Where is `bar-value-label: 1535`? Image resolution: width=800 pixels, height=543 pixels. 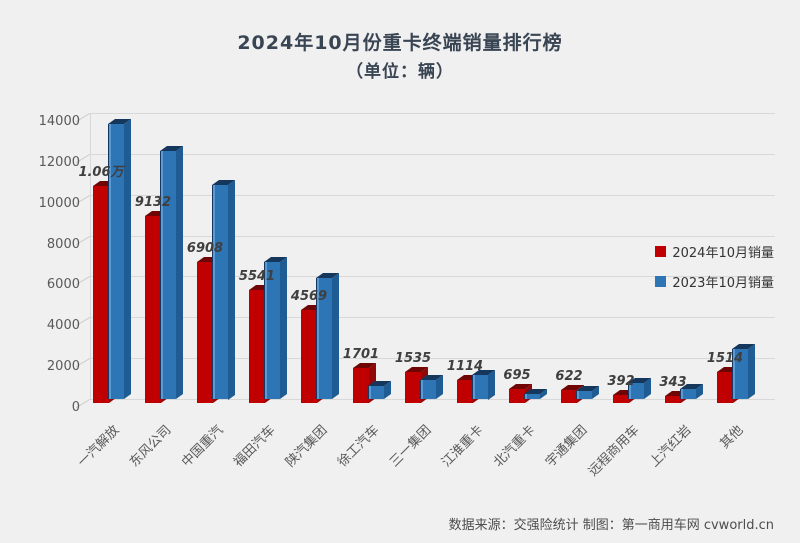
bar-value-label: 1535 is located at coordinates (413, 358).